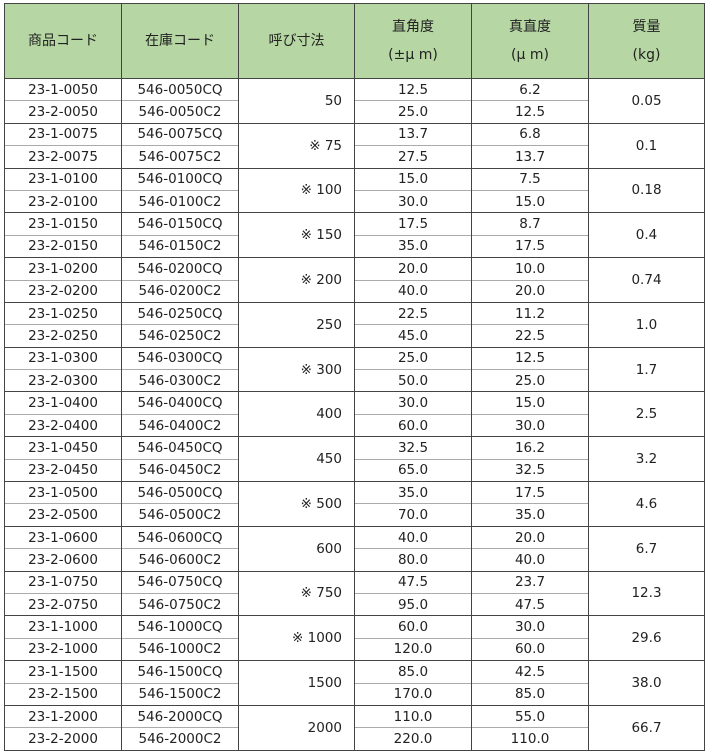  Describe the element at coordinates (180, 112) in the screenshot. I see `stock-code-cell: 546-0050C2` at that location.